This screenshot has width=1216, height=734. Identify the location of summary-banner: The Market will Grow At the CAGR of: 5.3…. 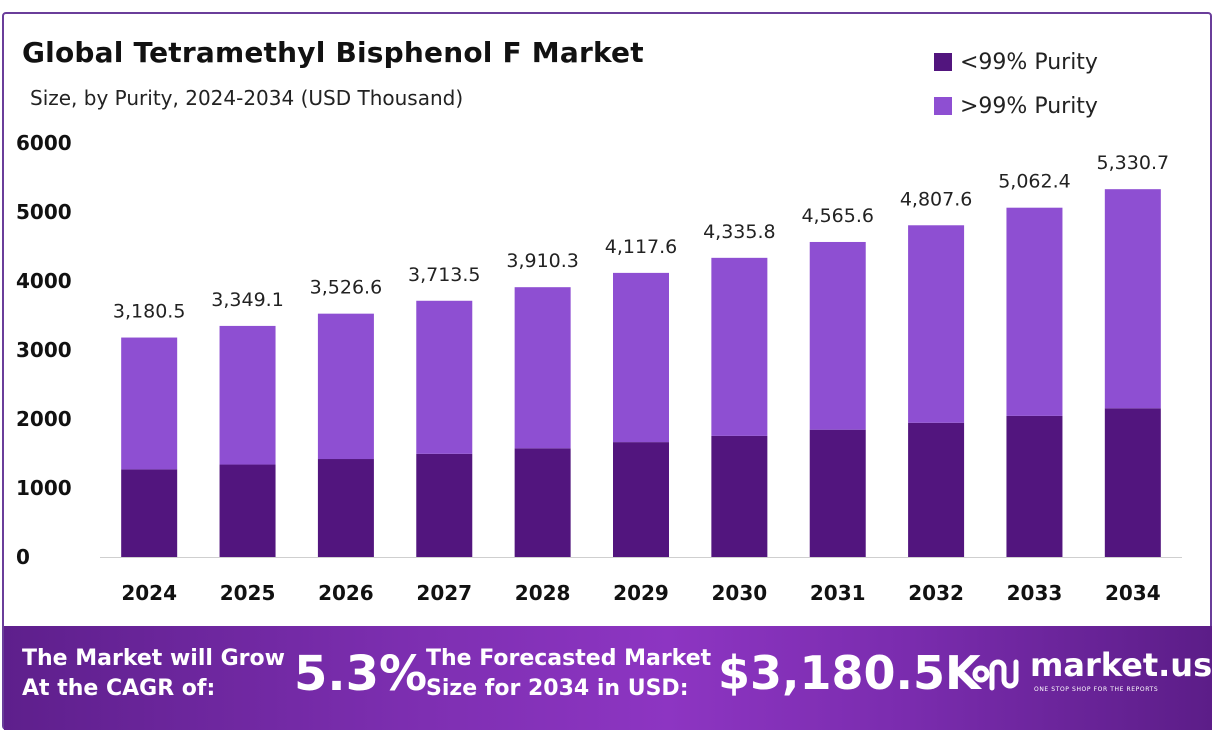
(608, 678).